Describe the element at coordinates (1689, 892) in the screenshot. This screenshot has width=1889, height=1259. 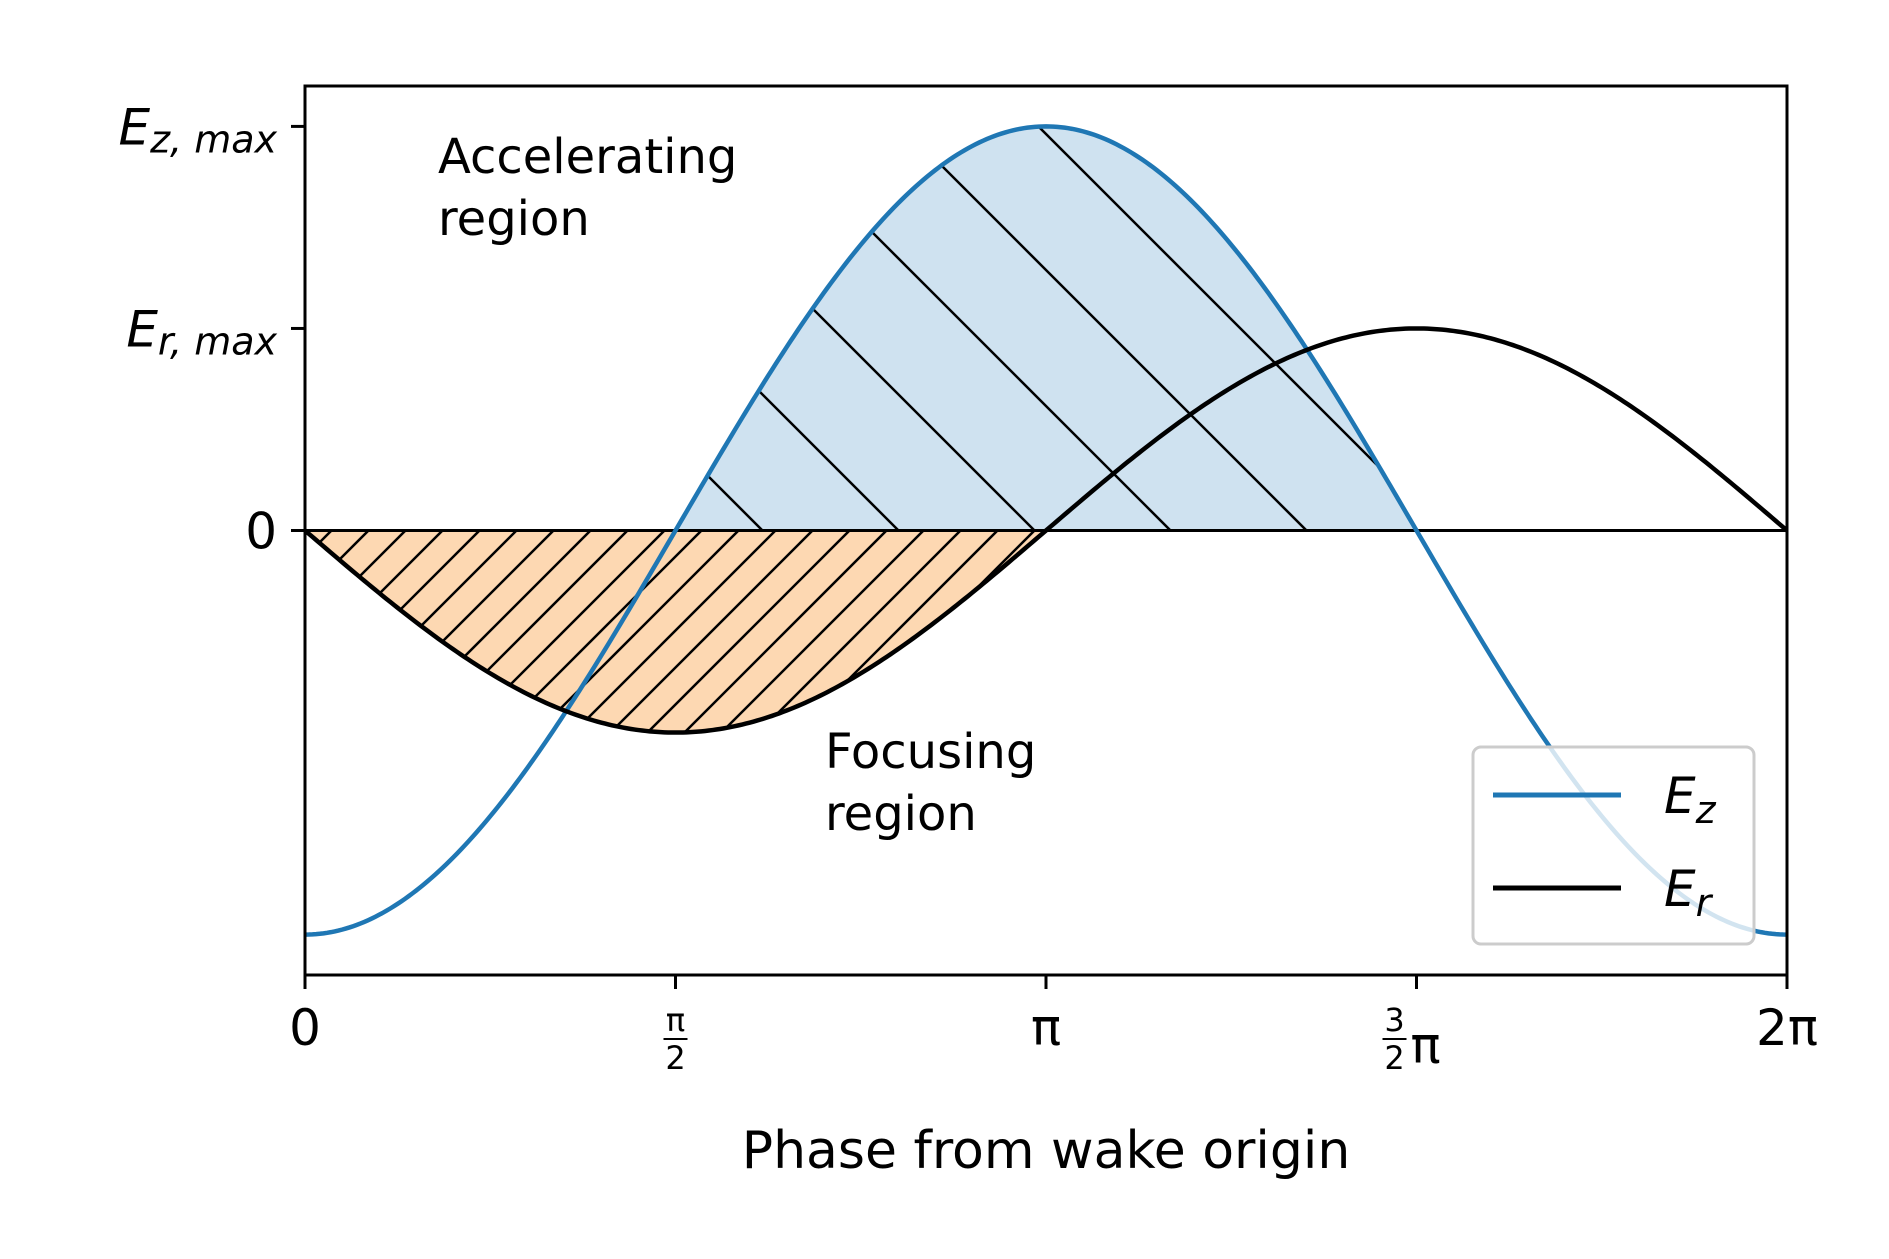
I see `legend-label-er: Er` at that location.